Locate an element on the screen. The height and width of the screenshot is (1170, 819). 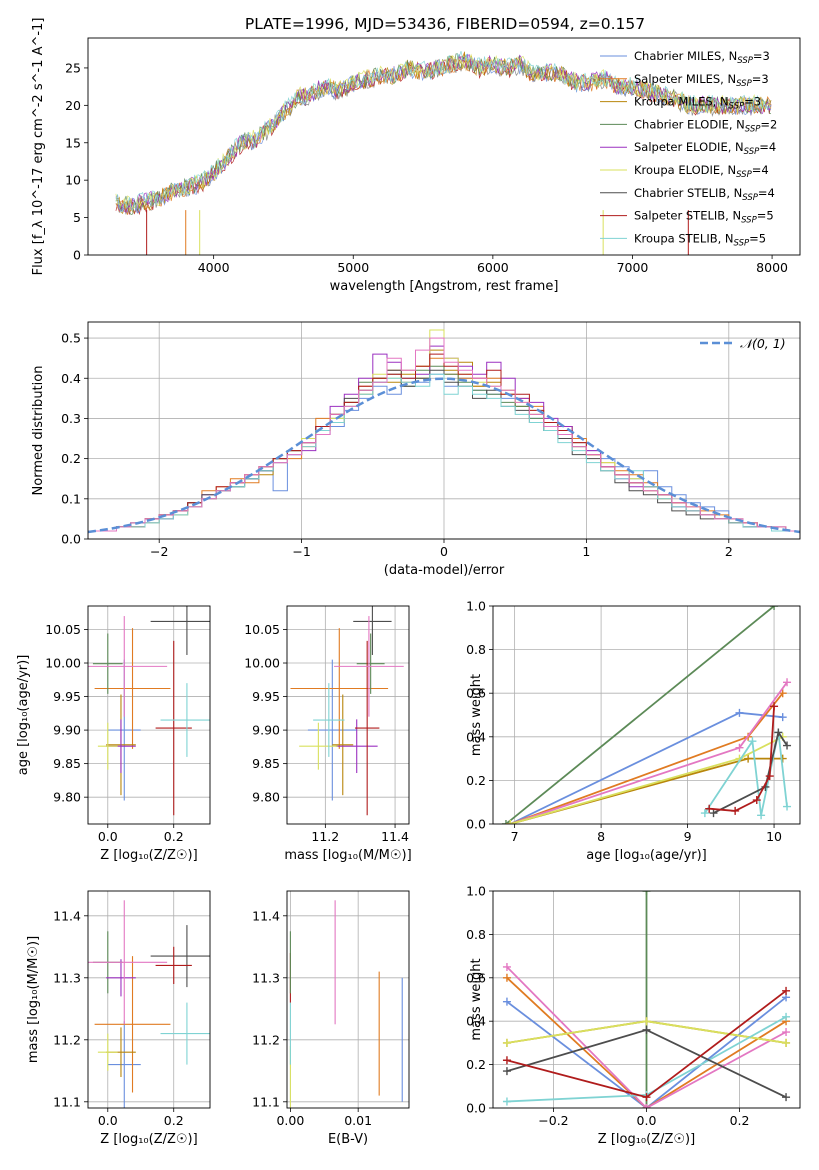
legend-entry: Chabrier MILES, NSSP=3 is located at coordinates (702, 57).